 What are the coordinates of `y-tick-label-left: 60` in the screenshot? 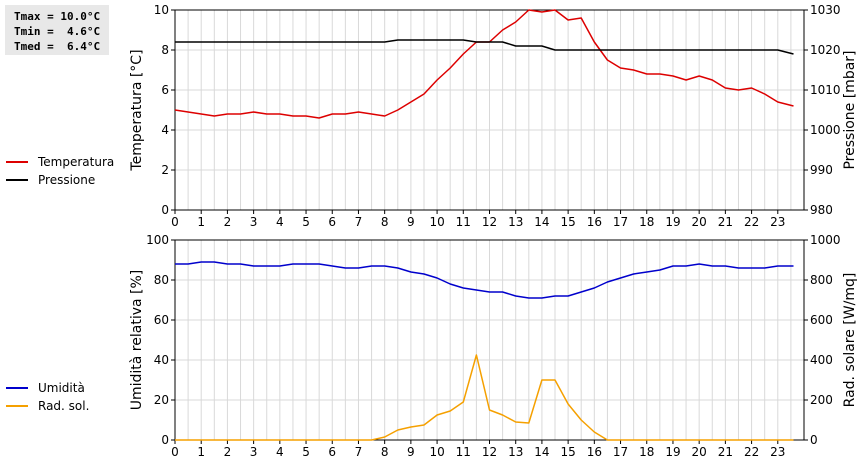 It's located at (161, 320).